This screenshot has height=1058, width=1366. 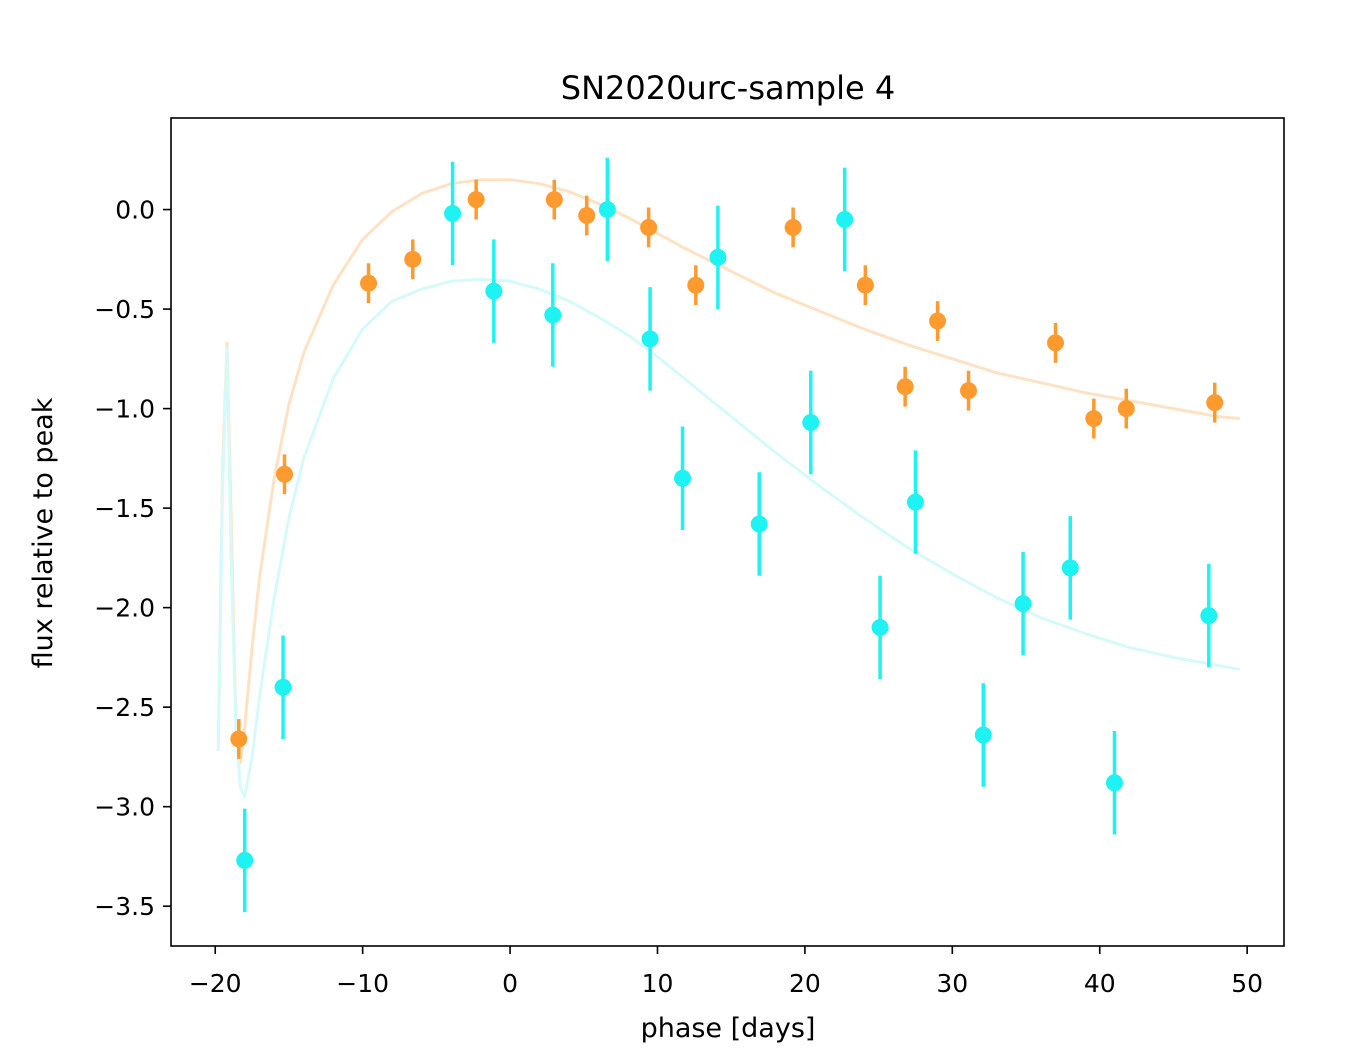 I want to click on y-tick-label: −3.0, so click(x=124, y=807).